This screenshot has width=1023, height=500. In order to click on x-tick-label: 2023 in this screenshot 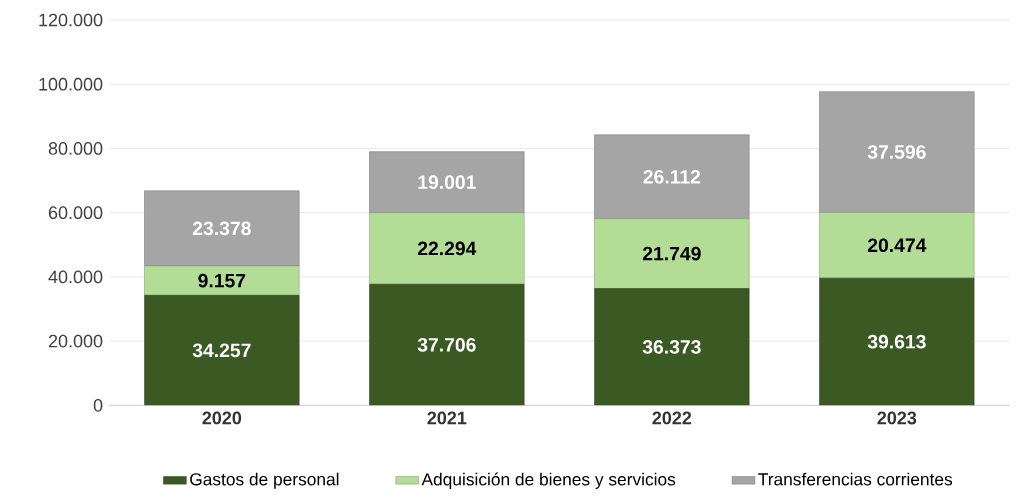, I will do `click(897, 418)`.